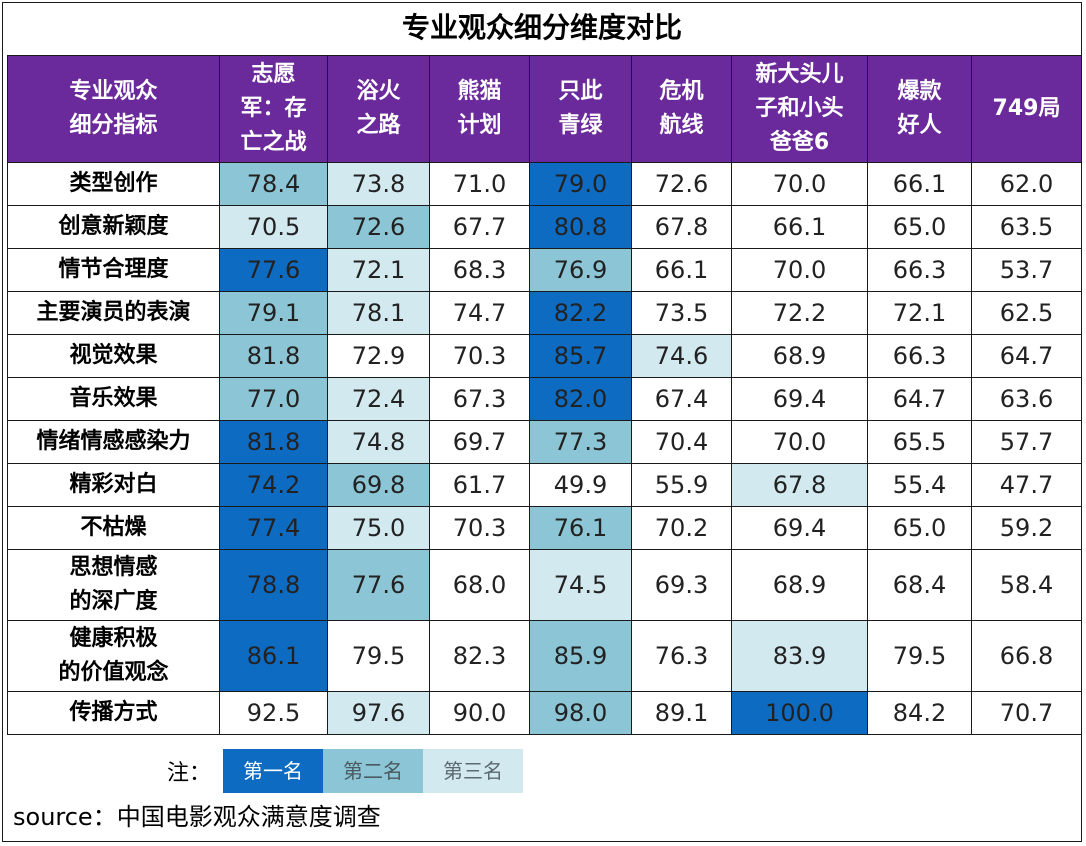 The width and height of the screenshot is (1086, 846). What do you see at coordinates (479, 585) in the screenshot?
I see `value-cell: 68.0` at bounding box center [479, 585].